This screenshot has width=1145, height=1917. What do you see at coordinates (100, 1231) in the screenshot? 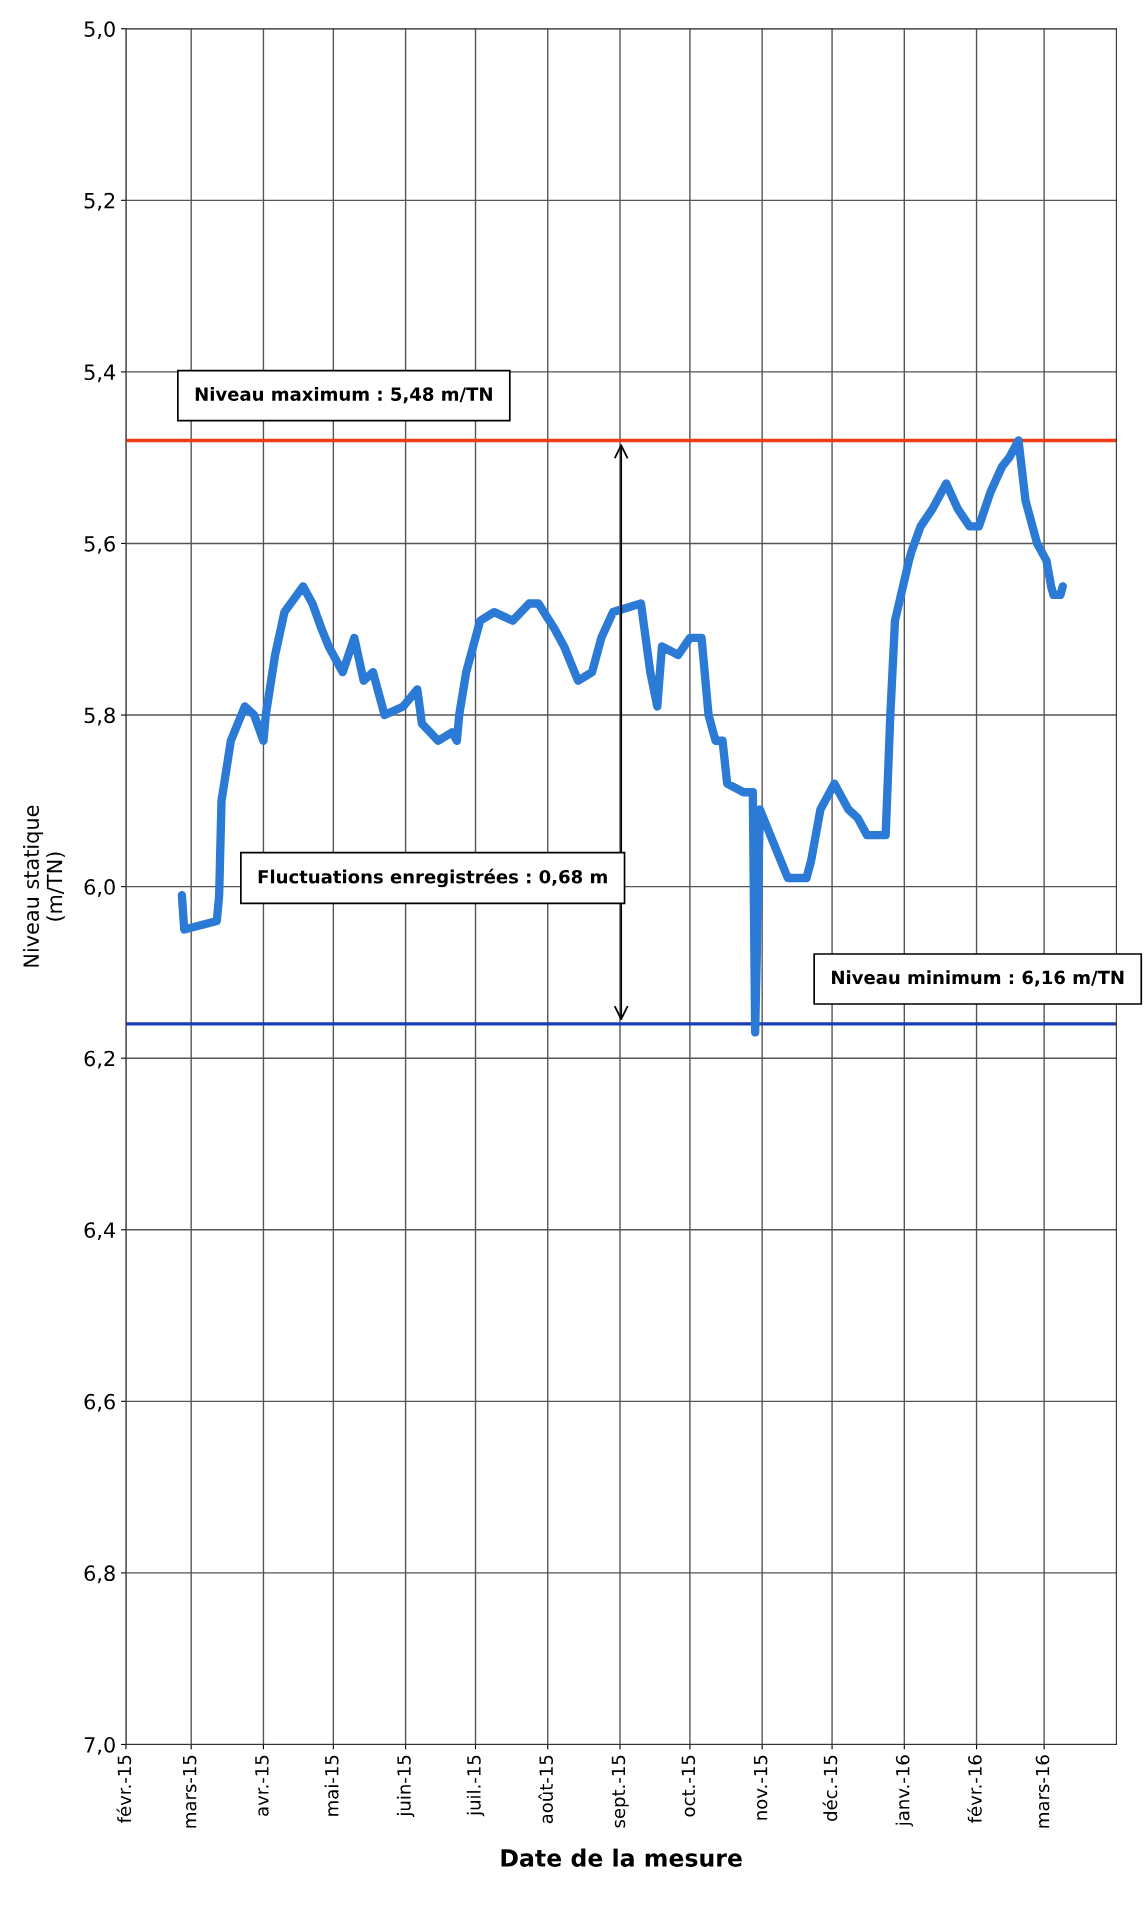
I see `y-tick-label: 6,4` at bounding box center [100, 1231].